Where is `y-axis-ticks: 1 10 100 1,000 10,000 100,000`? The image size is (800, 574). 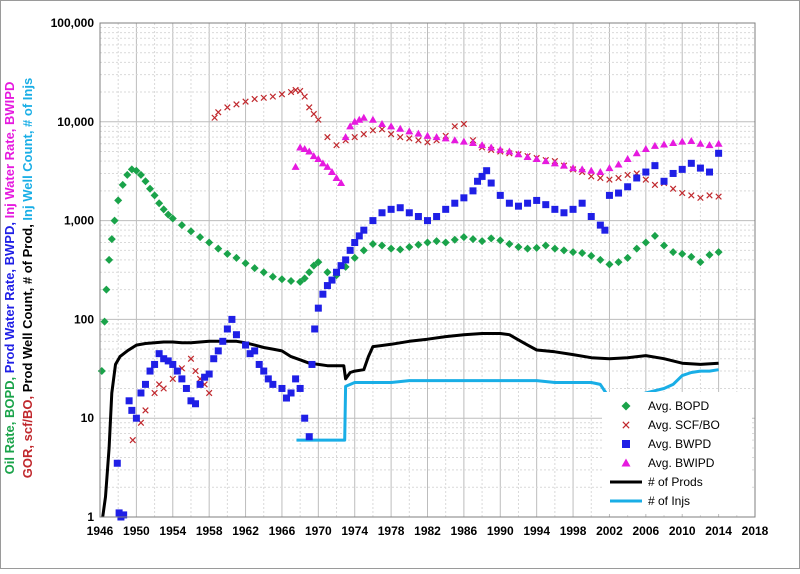 y-axis-ticks: 1 10 100 1,000 10,000 100,000 is located at coordinates (73, 270).